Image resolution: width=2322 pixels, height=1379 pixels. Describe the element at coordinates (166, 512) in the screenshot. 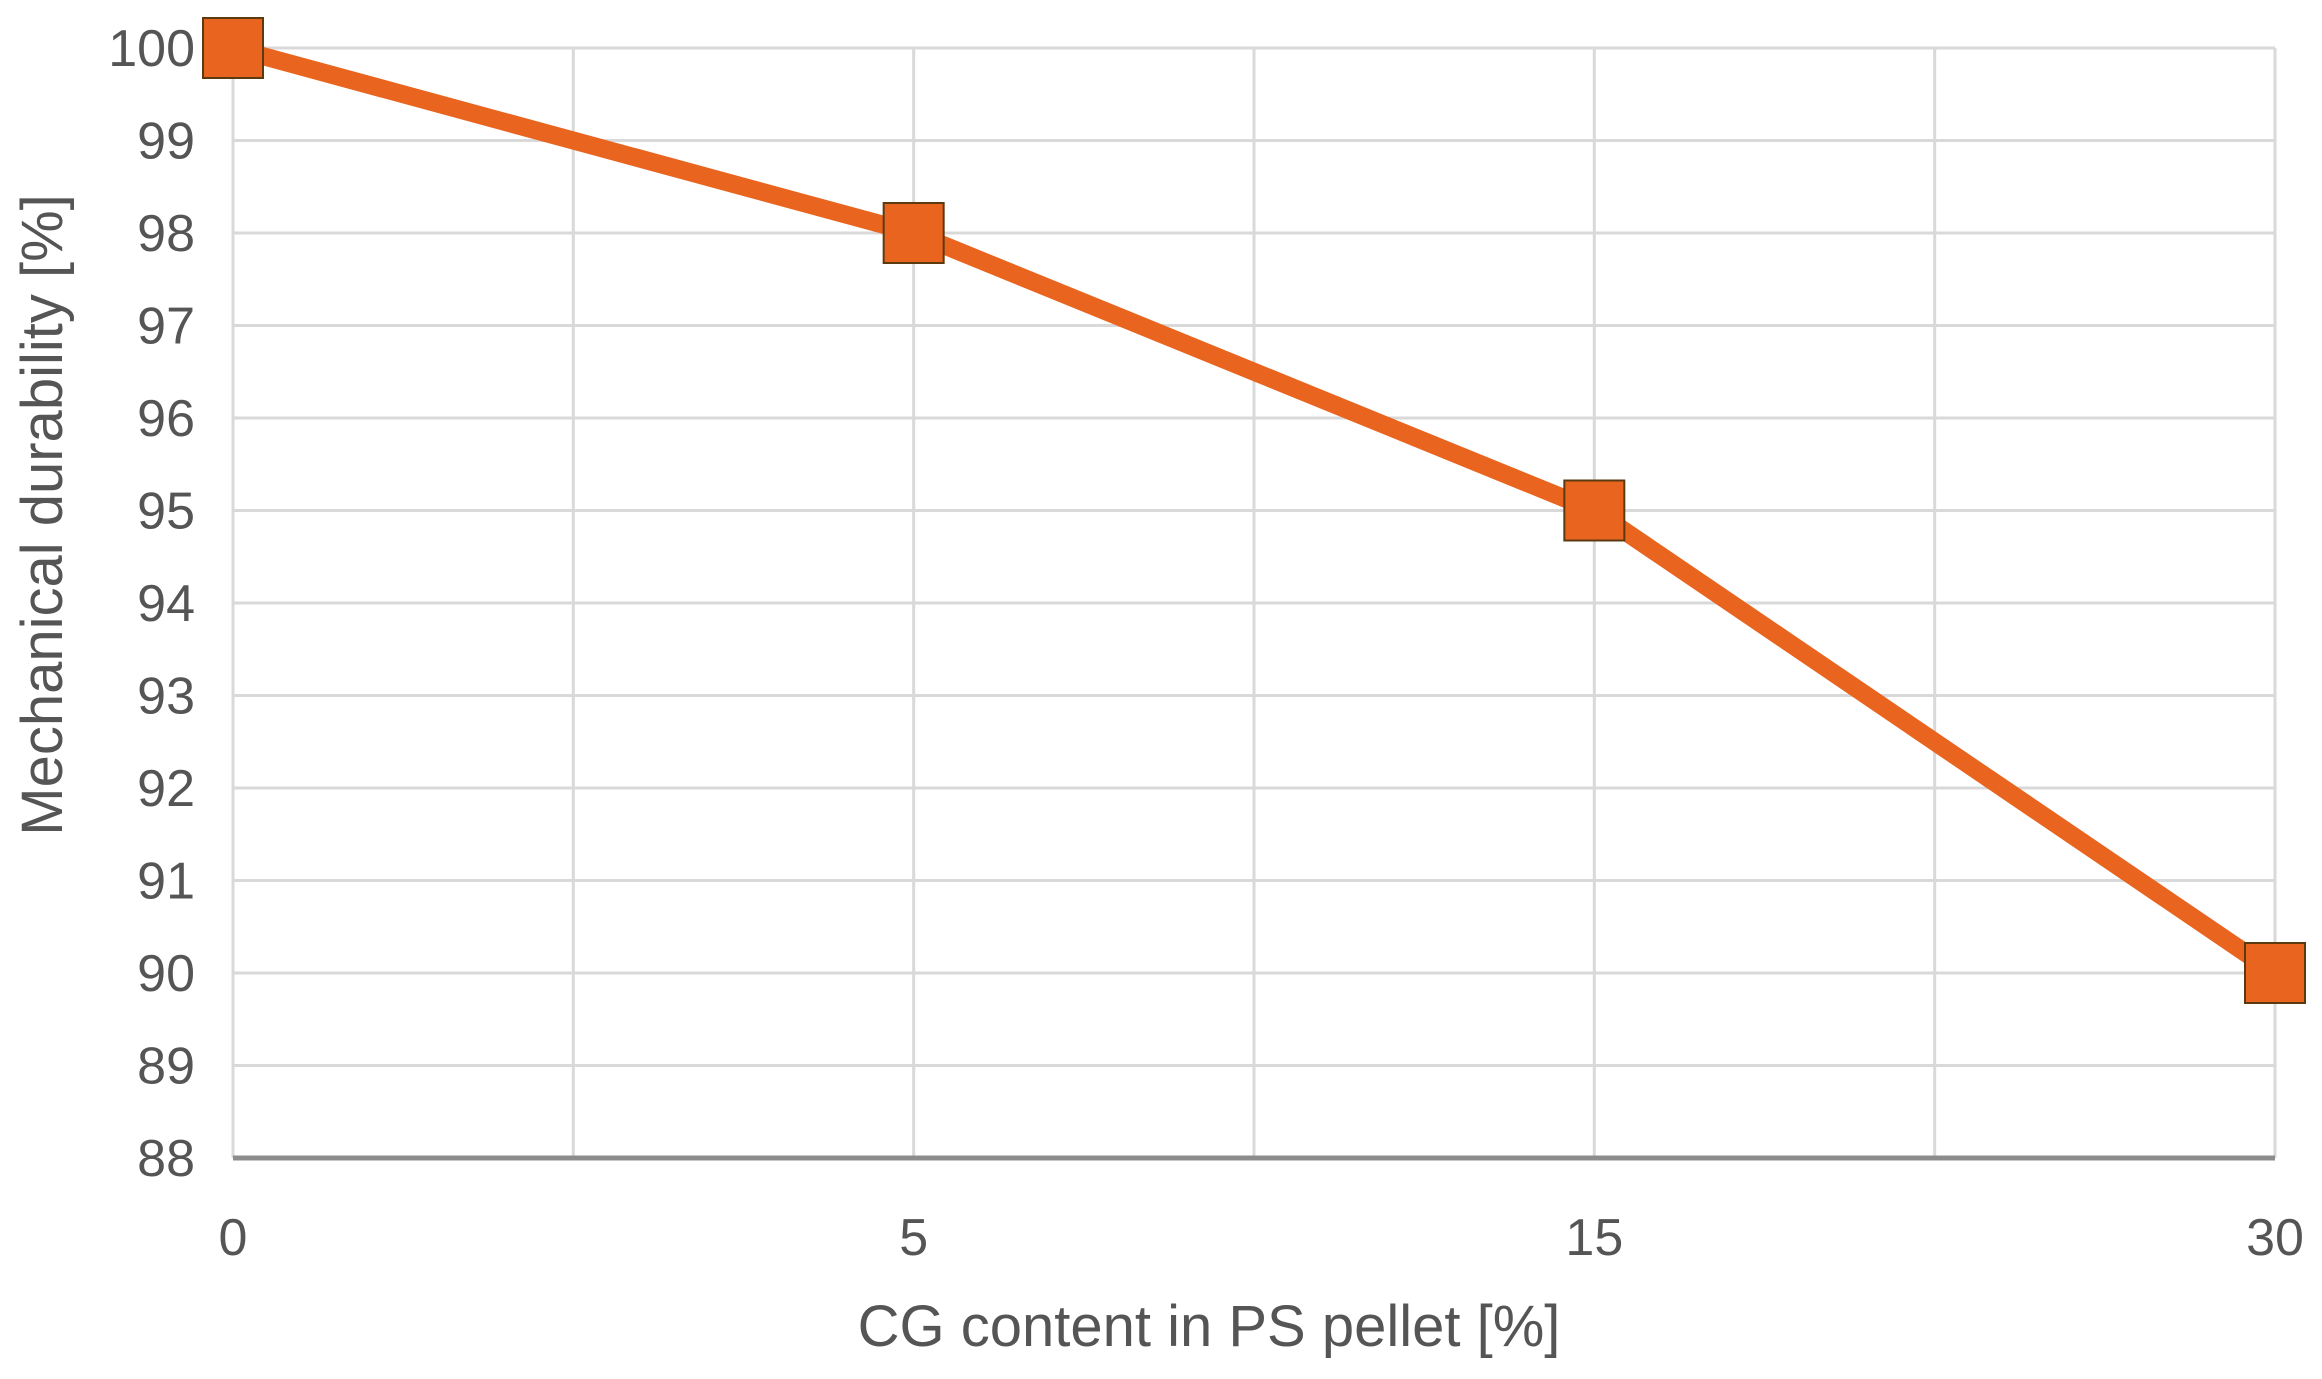

I see `y-tick-label: 95` at that location.